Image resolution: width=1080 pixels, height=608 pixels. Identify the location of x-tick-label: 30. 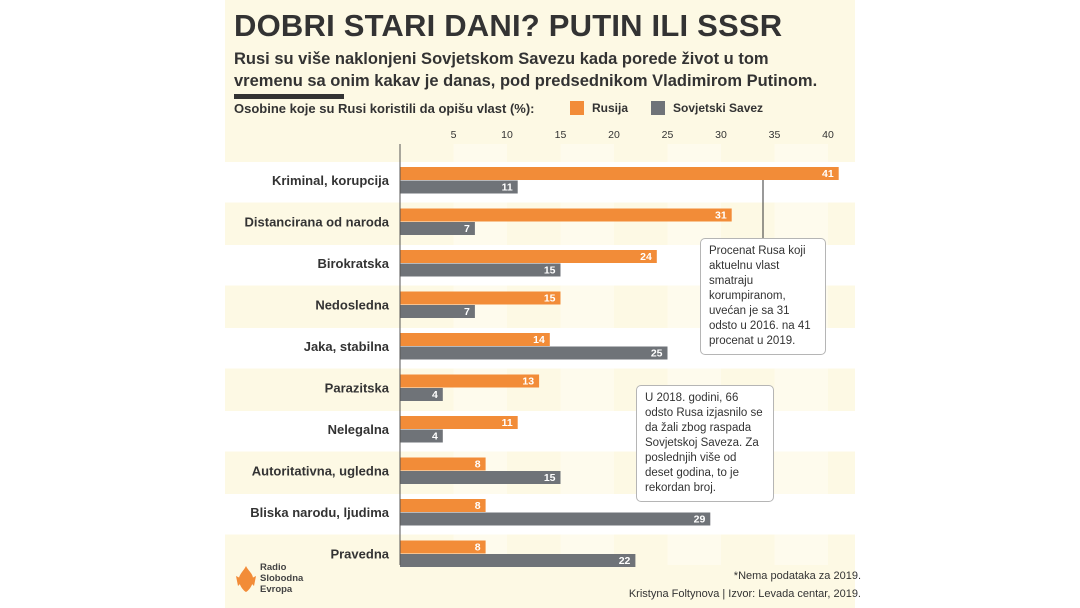
(721, 135).